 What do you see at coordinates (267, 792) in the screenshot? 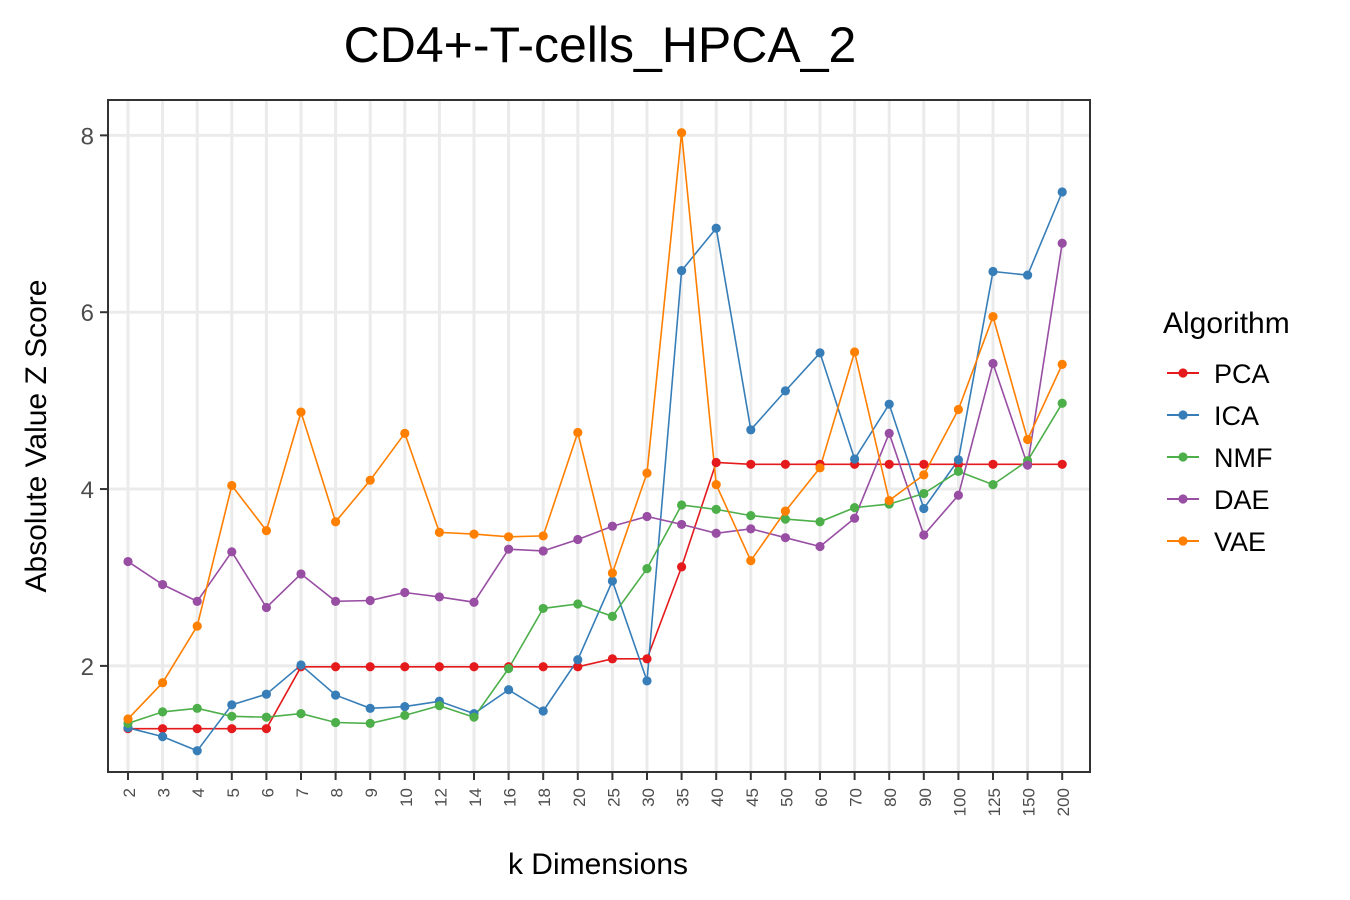
I see `x-tick-label: 6` at bounding box center [267, 792].